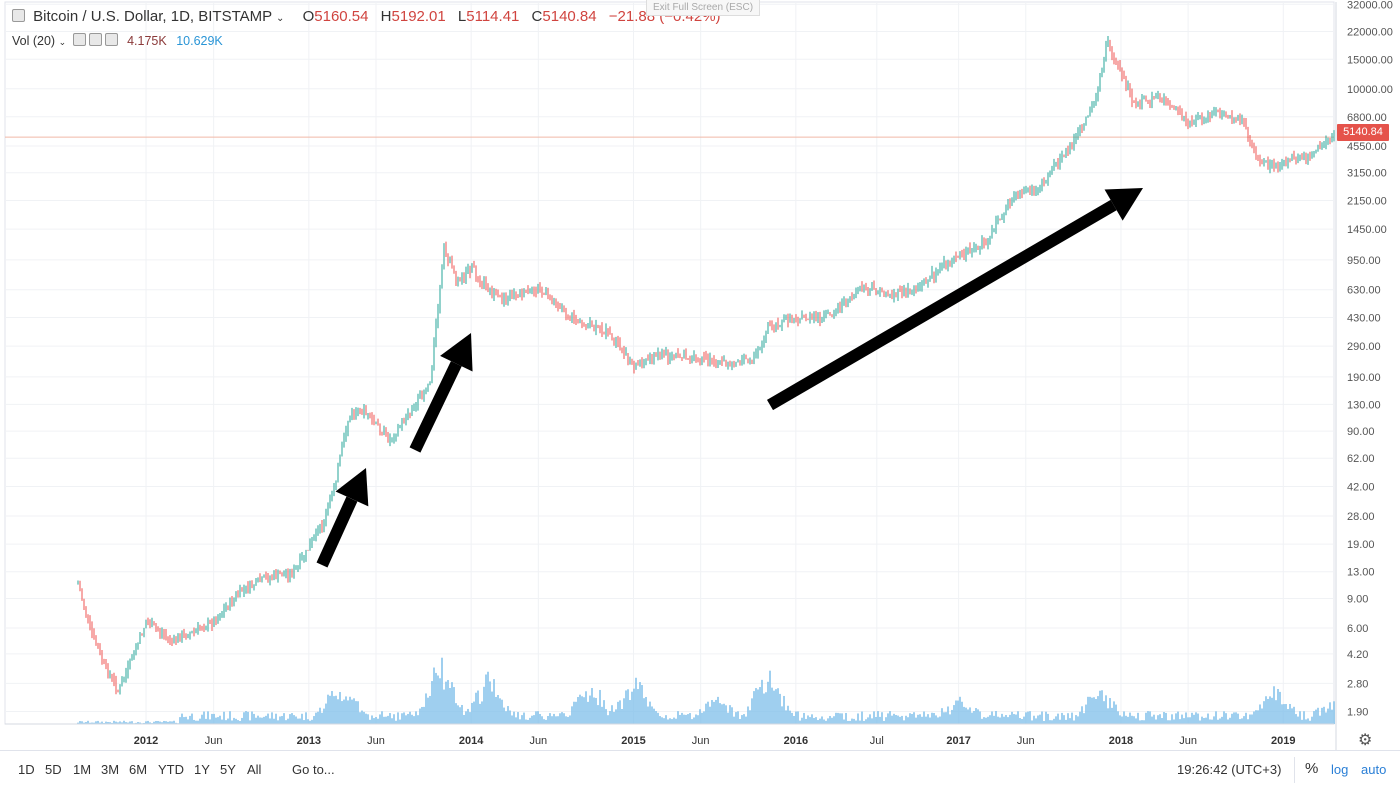  What do you see at coordinates (228, 769) in the screenshot?
I see `range-5y: 5Y` at bounding box center [228, 769].